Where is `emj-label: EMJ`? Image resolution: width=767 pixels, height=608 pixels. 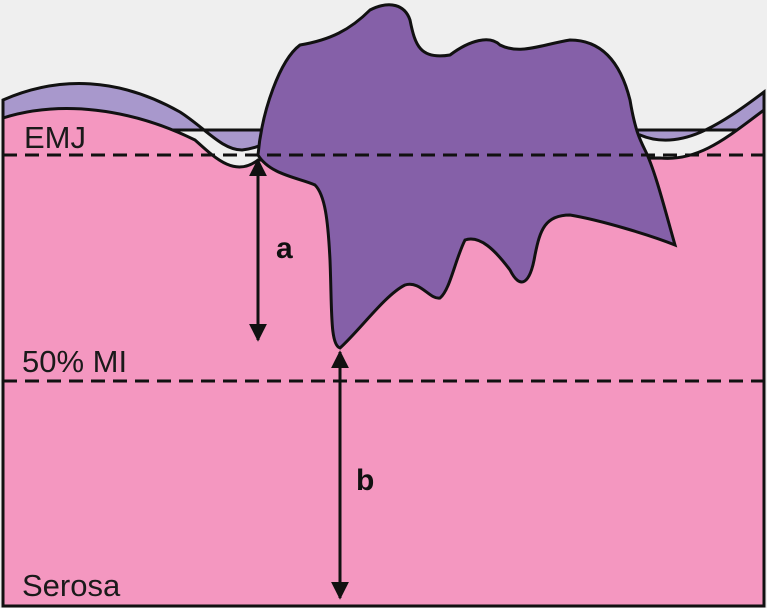
emj-label: EMJ is located at coordinates (55, 137).